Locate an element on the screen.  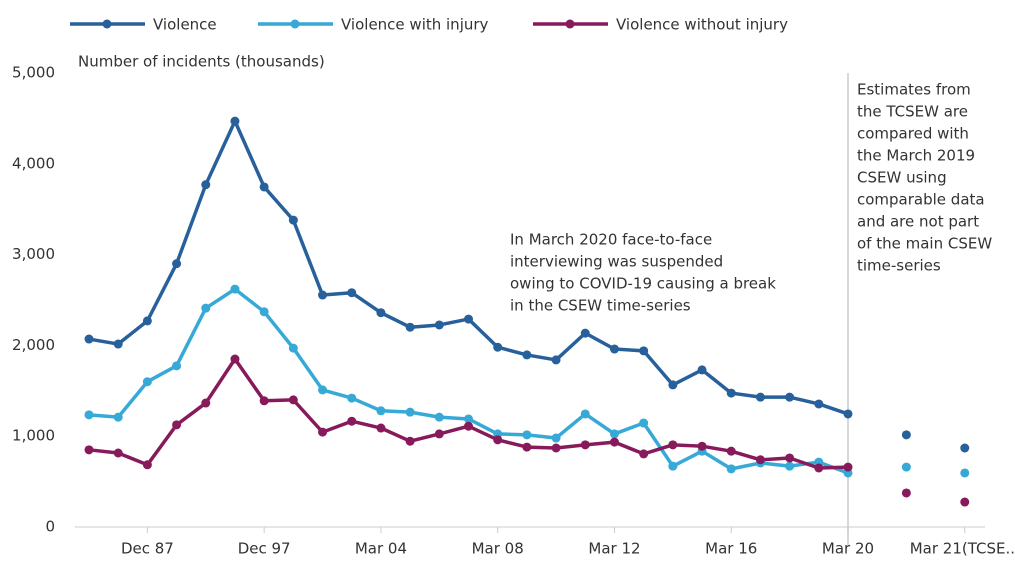
annotation: time-series is located at coordinates (899, 266).